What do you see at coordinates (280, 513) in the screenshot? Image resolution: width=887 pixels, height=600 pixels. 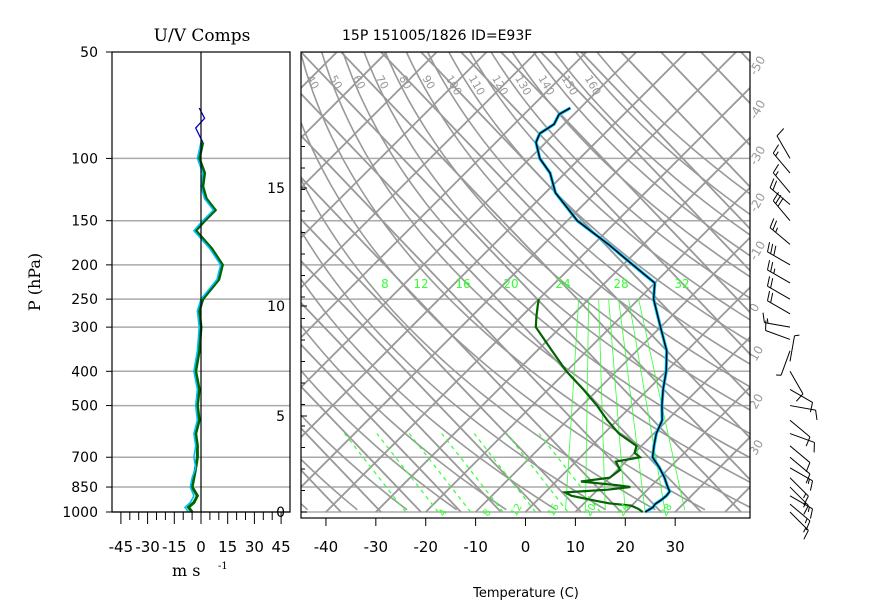 I see `height-tick-label: 0` at bounding box center [280, 513].